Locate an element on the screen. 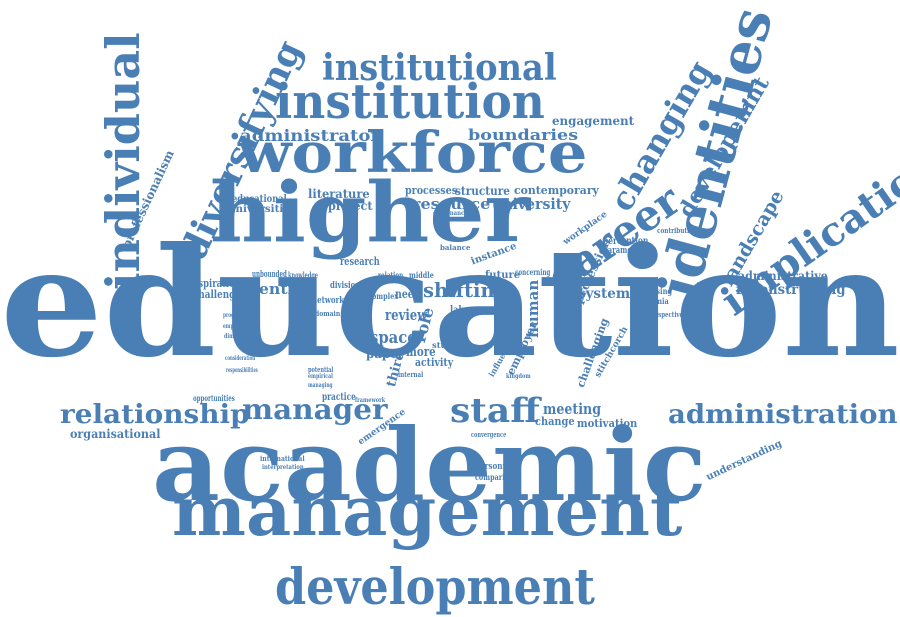  word-opportunities: opportunities is located at coordinates (214, 398).